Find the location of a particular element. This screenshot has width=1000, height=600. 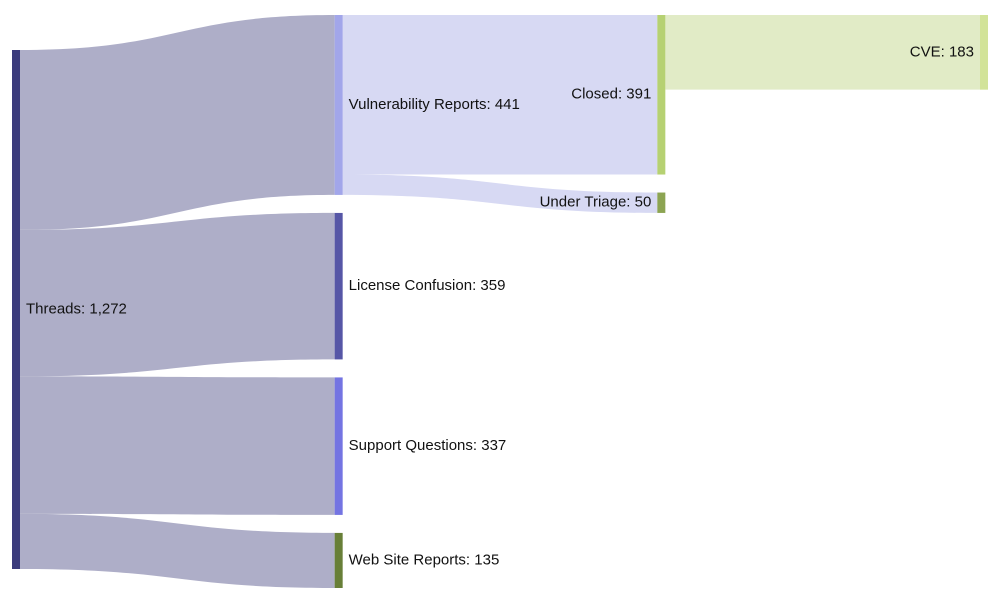

node-label: License Confusion: 359 is located at coordinates (427, 285).